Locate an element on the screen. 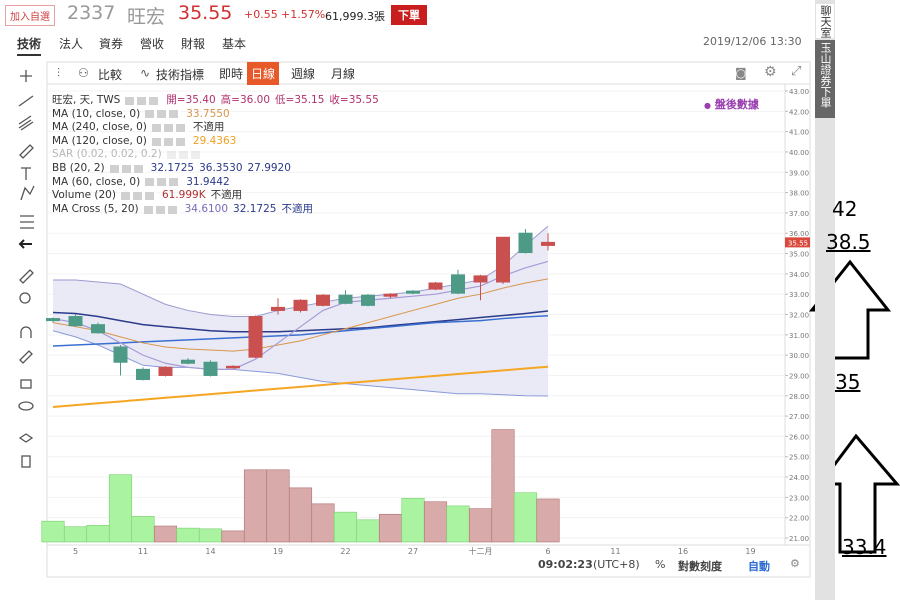 This screenshot has width=900, height=600. legend-label: MA (240, close, 0) is located at coordinates (99, 127).